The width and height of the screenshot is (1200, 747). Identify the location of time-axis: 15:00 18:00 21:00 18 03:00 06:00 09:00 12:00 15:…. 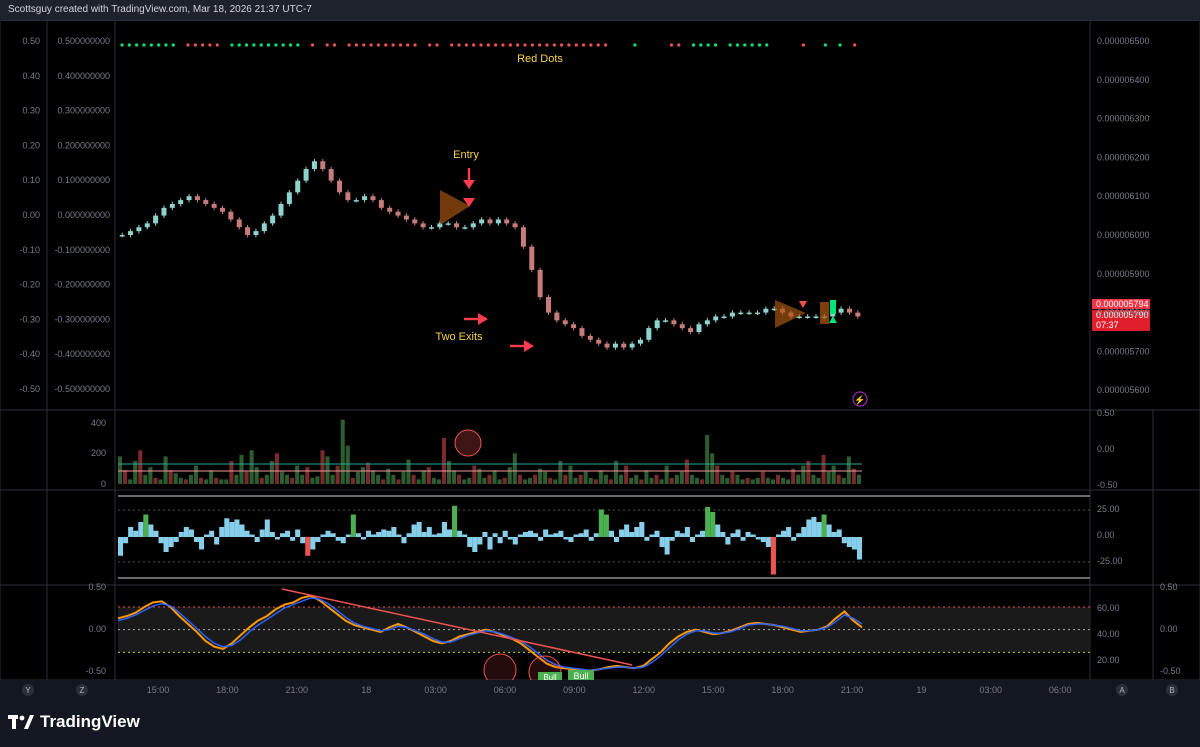
(600, 690).